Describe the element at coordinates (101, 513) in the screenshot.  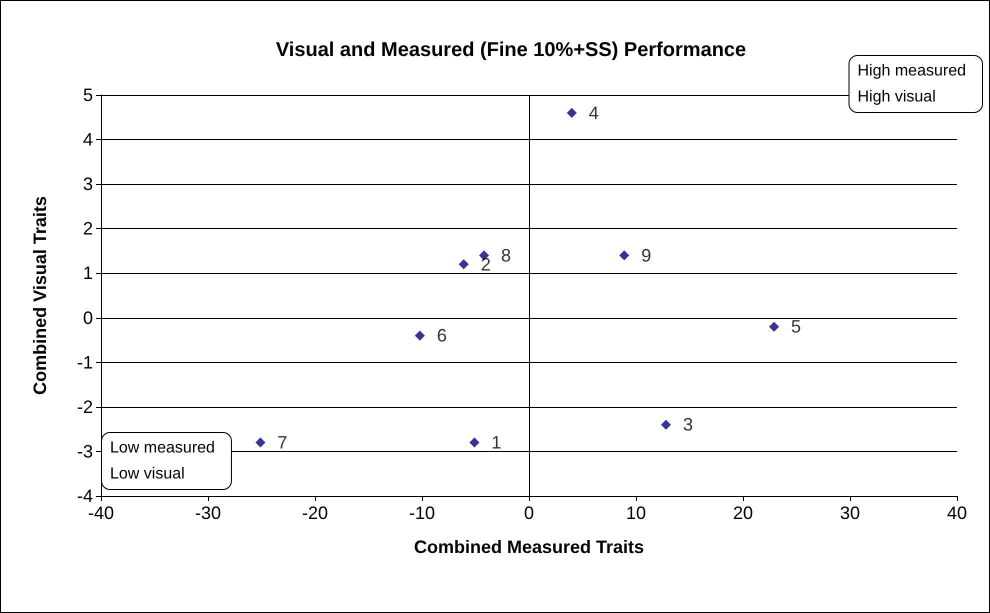
I see `x-tick-label: -40` at that location.